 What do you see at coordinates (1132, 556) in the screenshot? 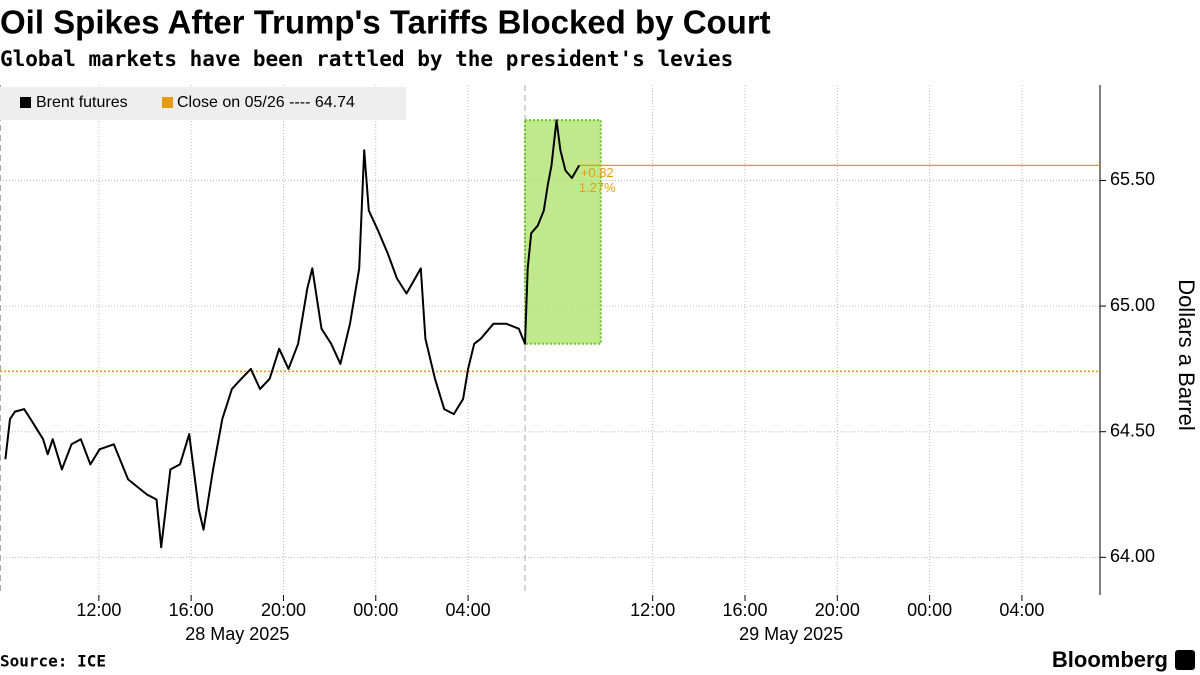
I see `y-tick-label: 64.00` at bounding box center [1132, 556].